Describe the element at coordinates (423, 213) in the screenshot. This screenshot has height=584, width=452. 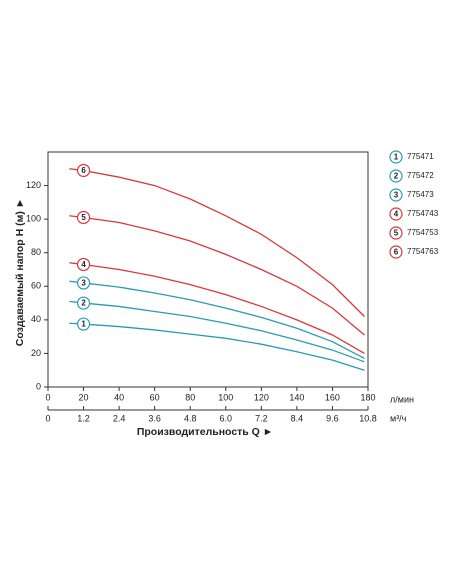
I see `legend-label: 7754743` at that location.